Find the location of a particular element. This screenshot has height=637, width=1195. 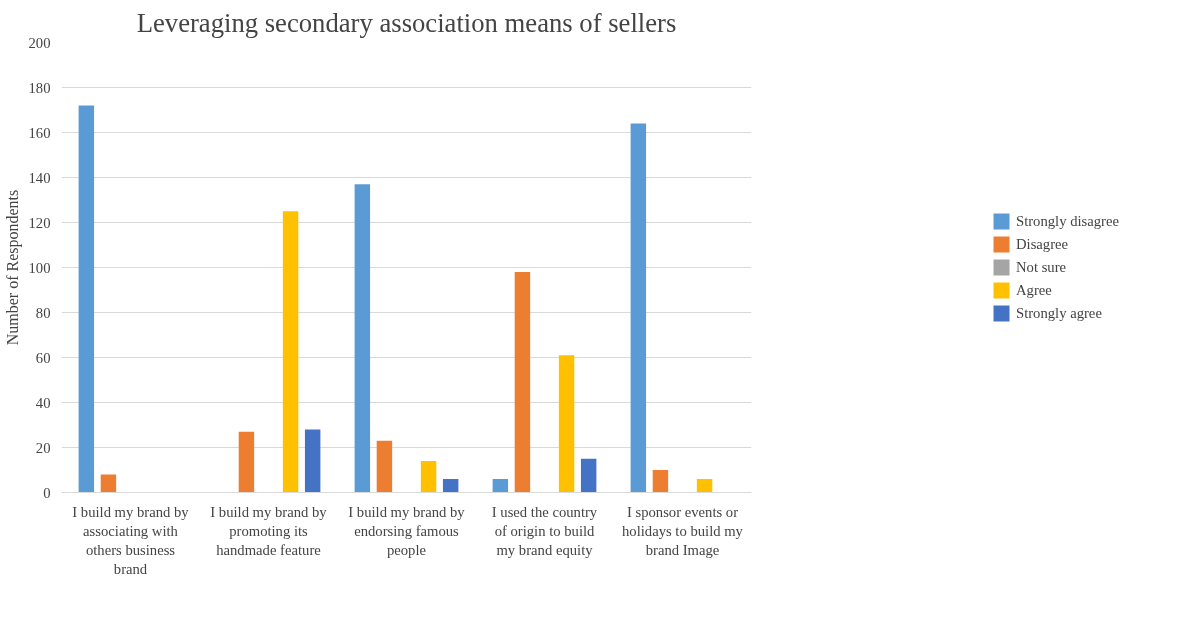

y-tick-label: 120 is located at coordinates (39, 222).